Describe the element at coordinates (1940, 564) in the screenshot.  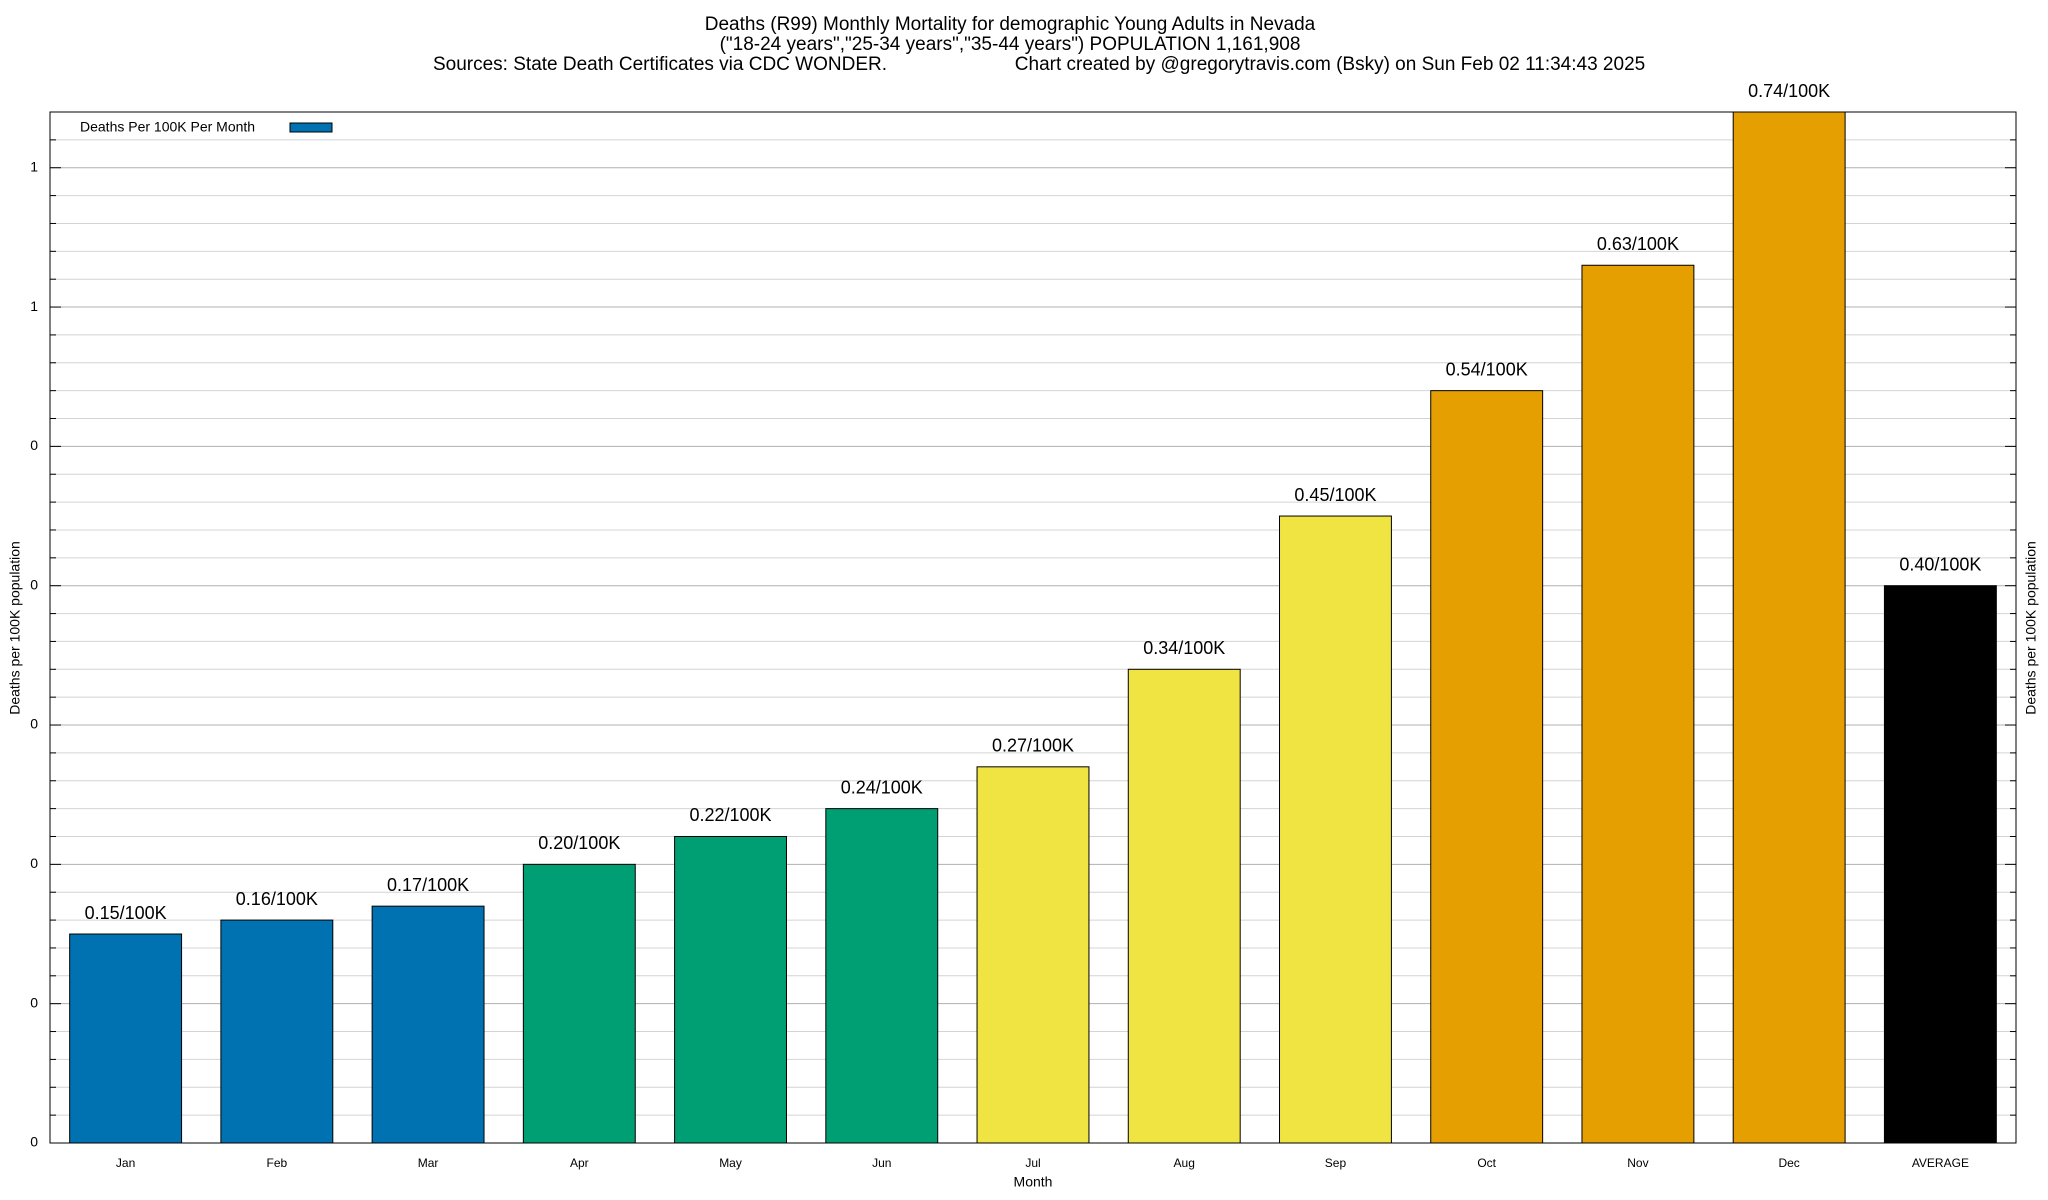
I see `value-label: 0.40/100K` at that location.